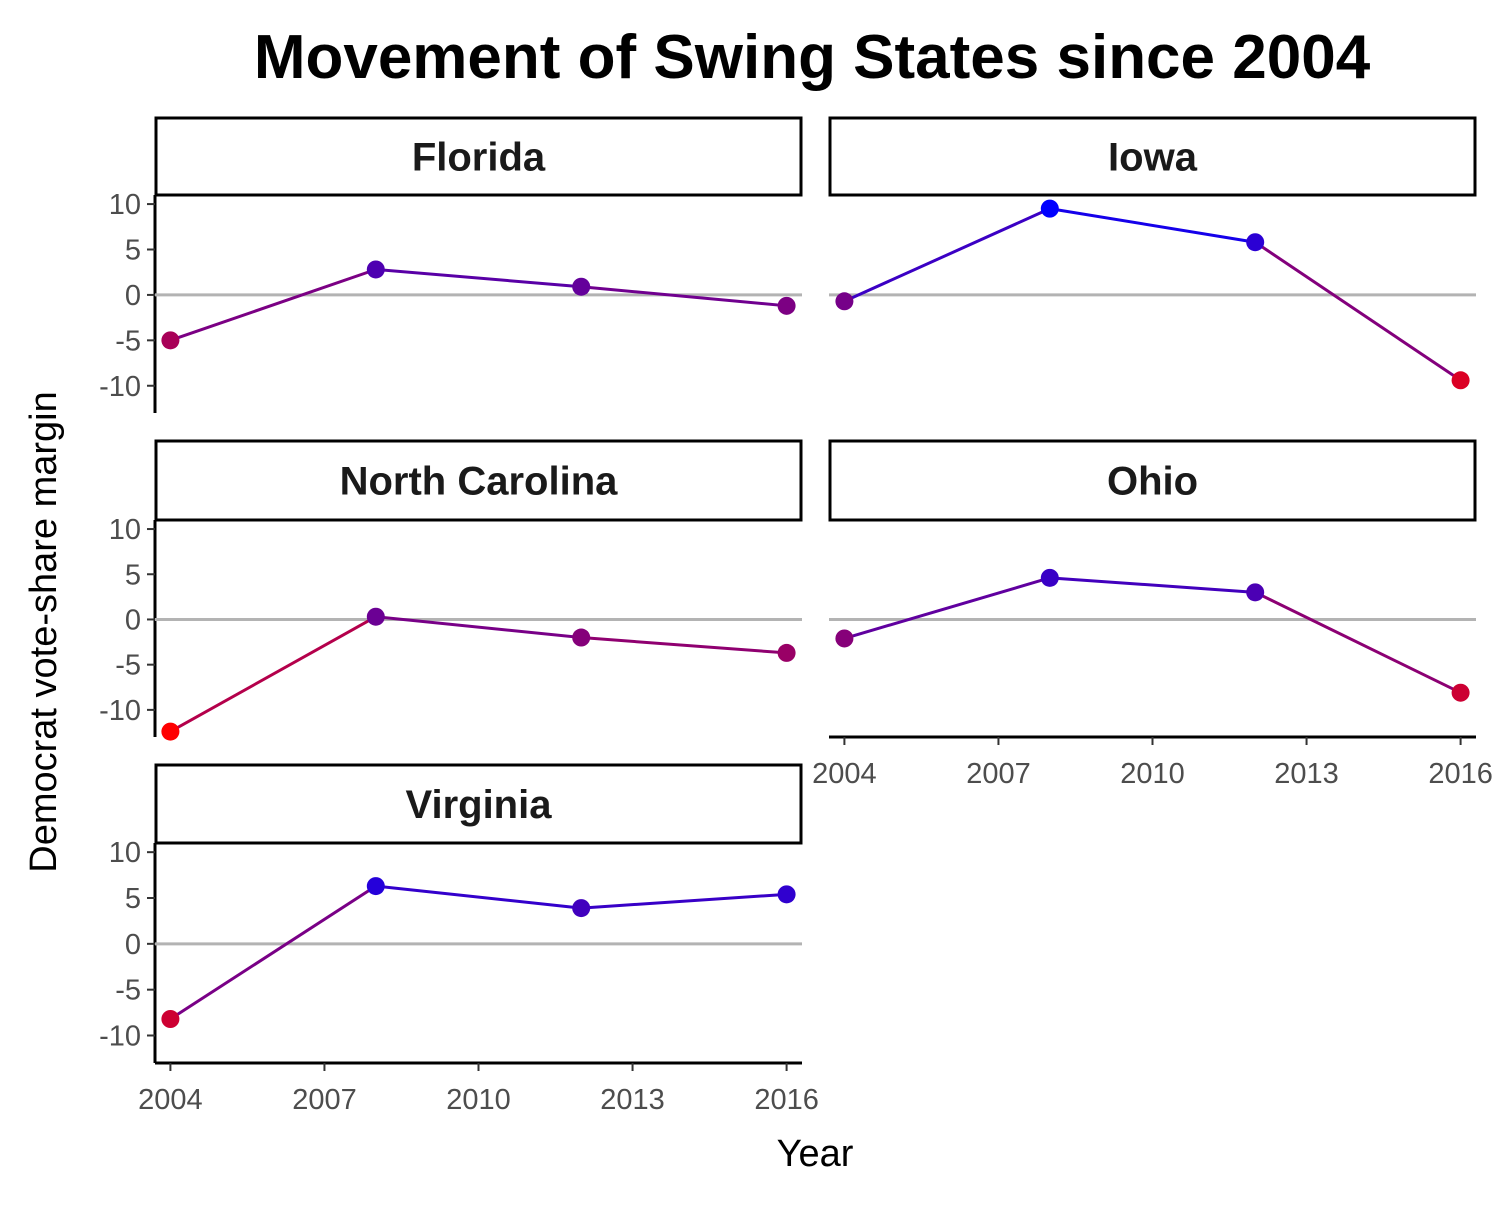 This screenshot has height=1205, width=1500. I want to click on panel-north-carolina: North Carolina 10 5 0 -5 -10, so click(451, 590).